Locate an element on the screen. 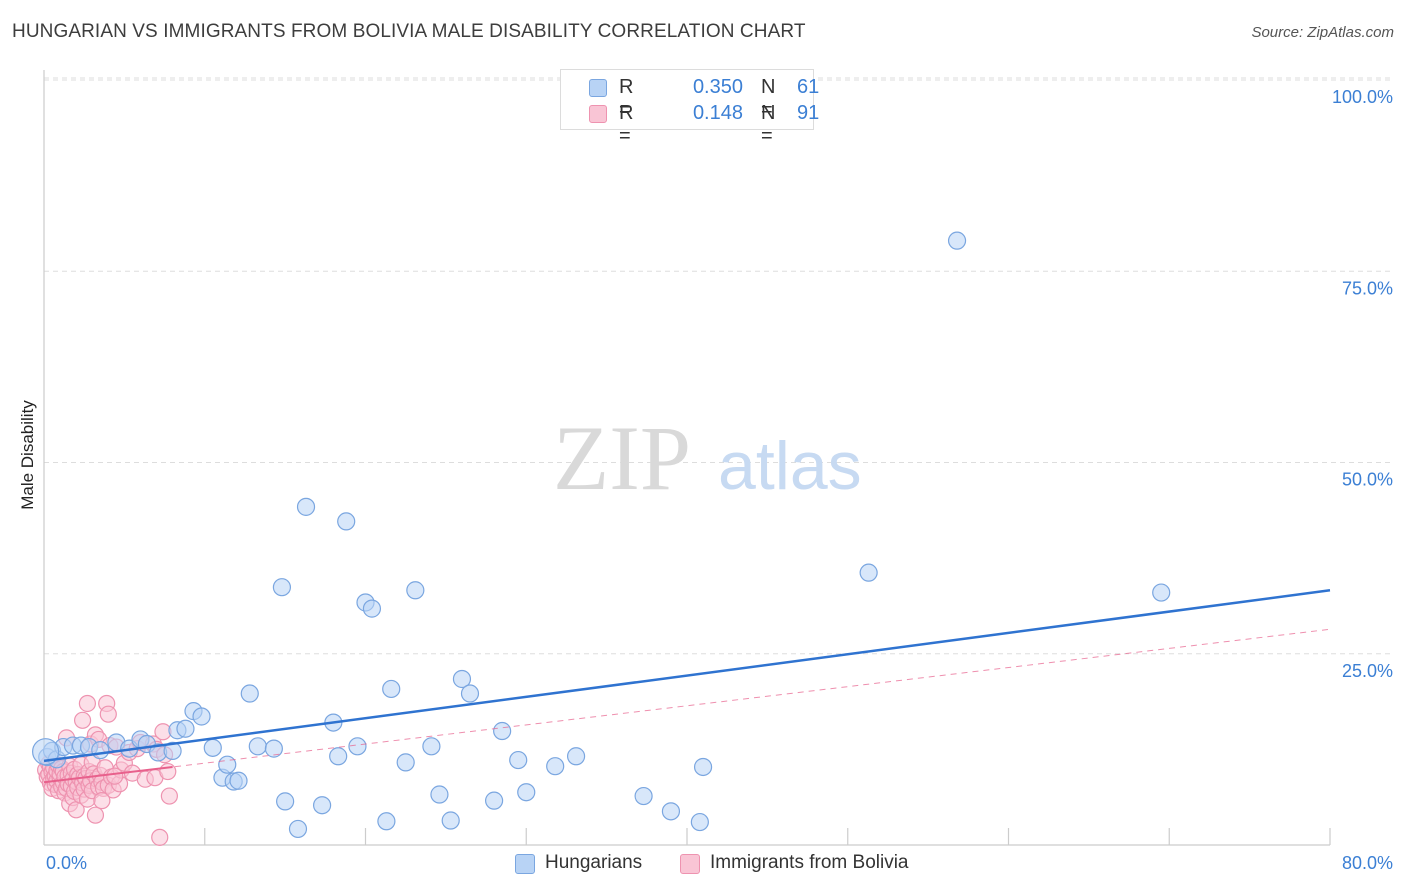  trend-line-bolivia is located at coordinates (108, 774).